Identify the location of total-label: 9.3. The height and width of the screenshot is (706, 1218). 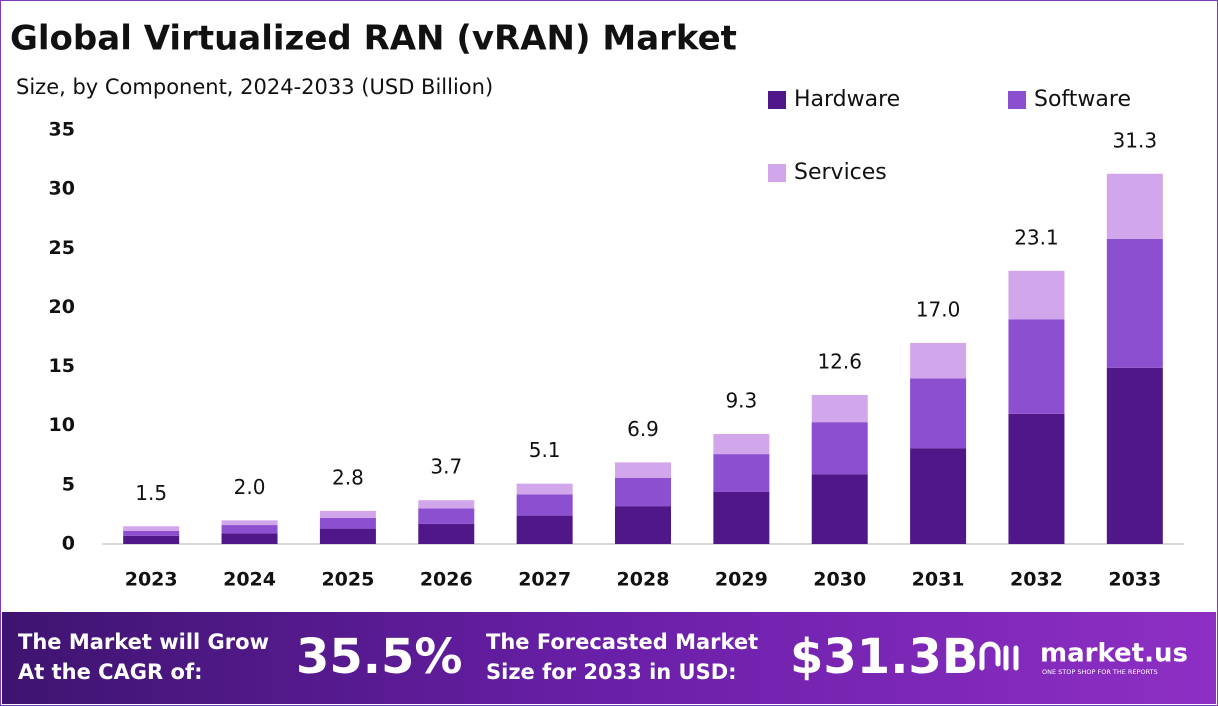
(741, 400).